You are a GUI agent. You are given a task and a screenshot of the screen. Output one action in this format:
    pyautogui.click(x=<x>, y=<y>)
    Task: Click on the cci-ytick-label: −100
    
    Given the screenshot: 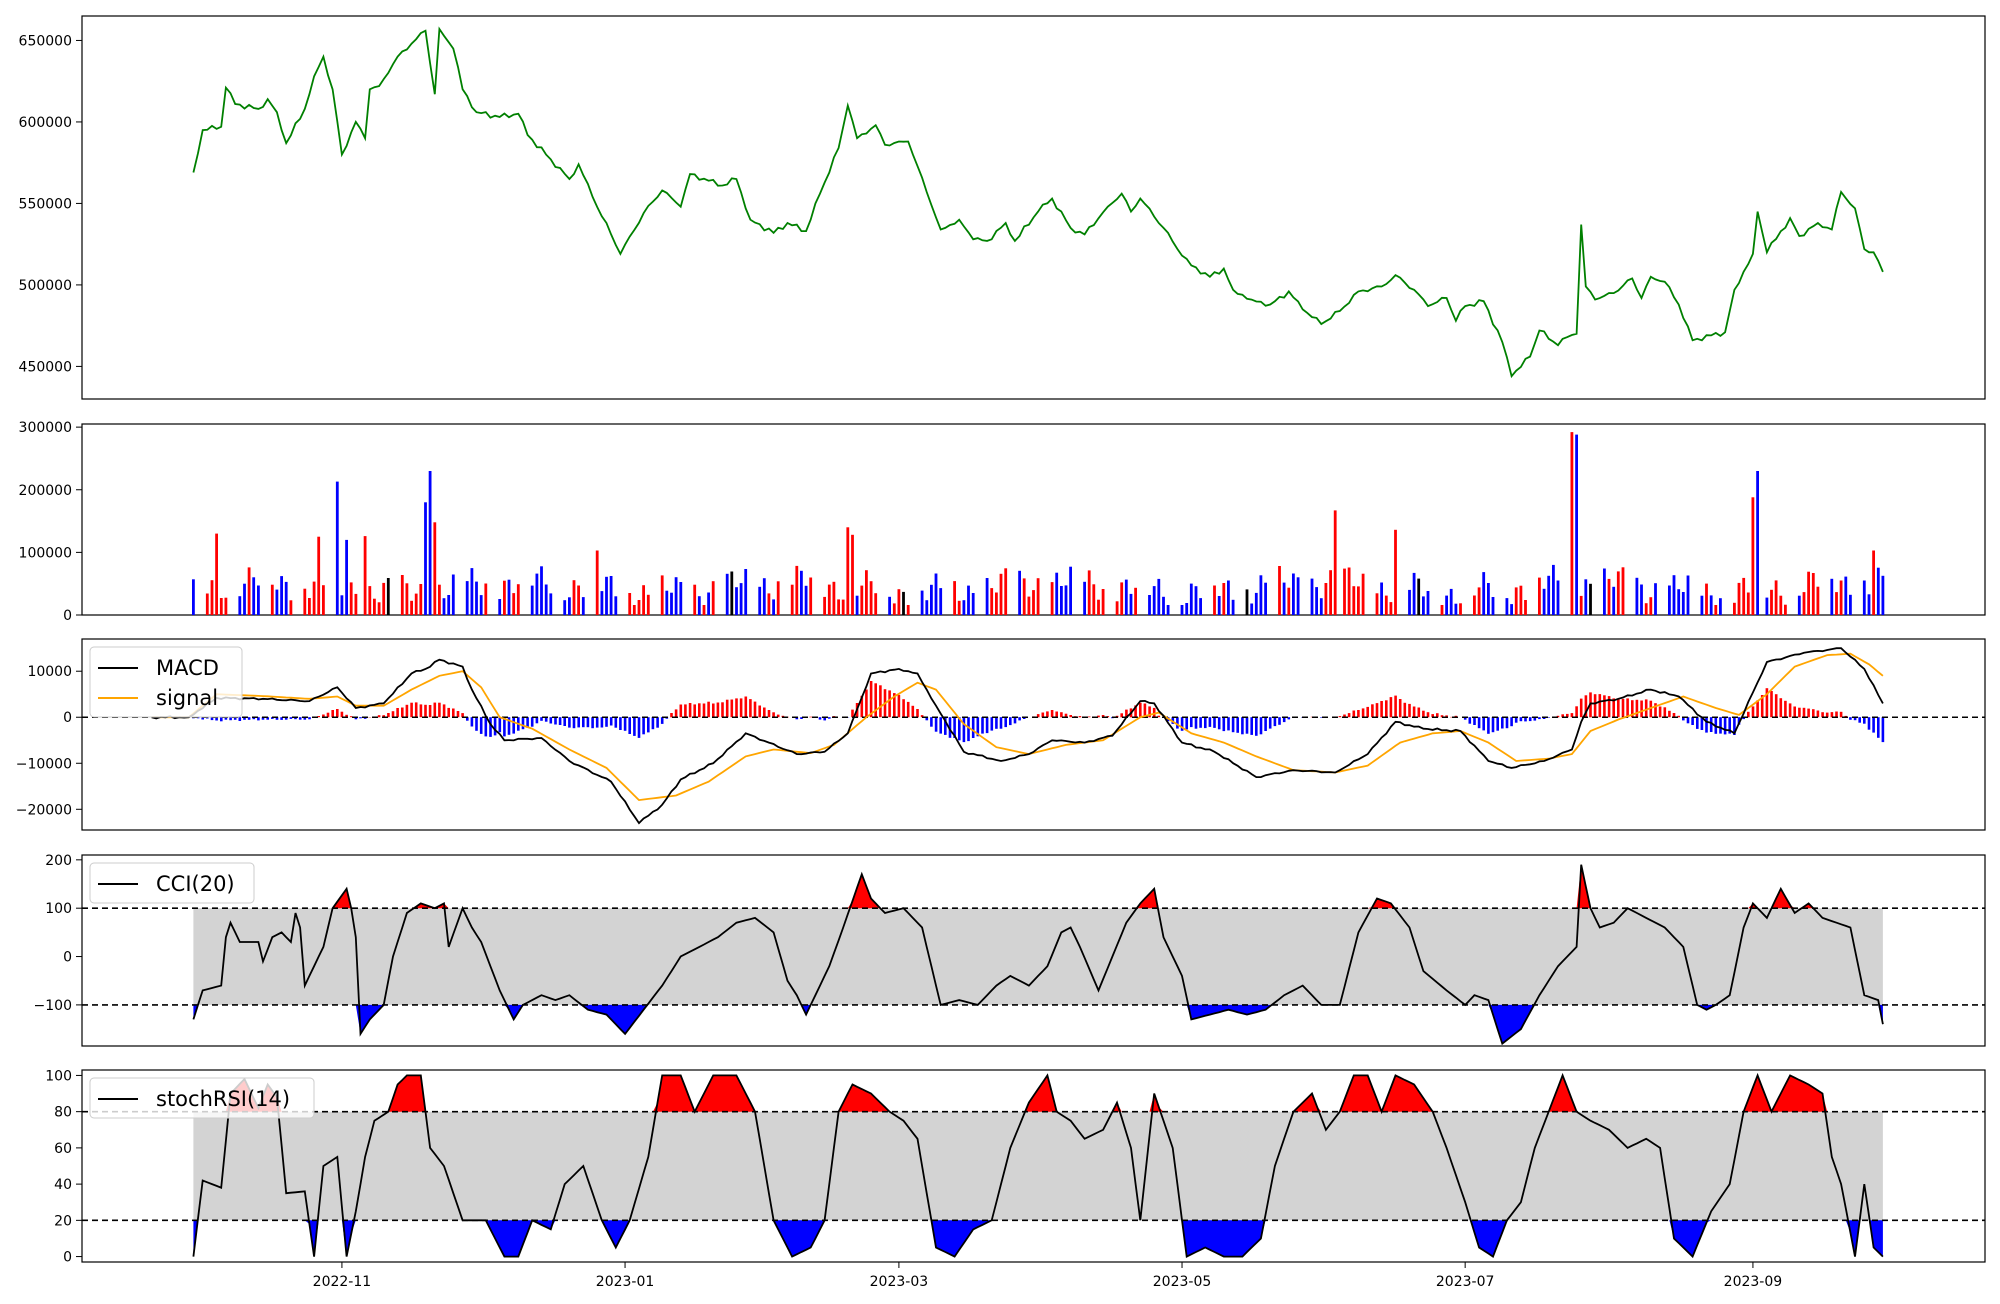 What is the action you would take?
    pyautogui.click(x=53, y=1006)
    